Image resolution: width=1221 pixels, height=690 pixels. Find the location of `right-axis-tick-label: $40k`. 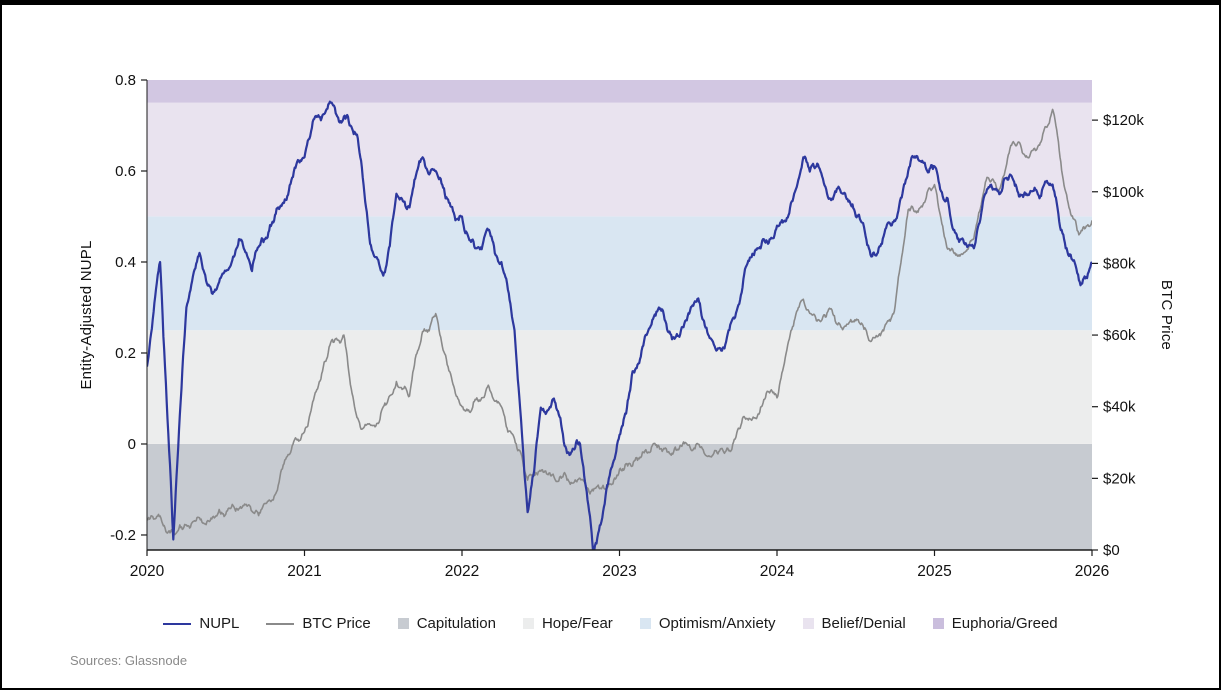

right-axis-tick-label: $40k is located at coordinates (1119, 407).